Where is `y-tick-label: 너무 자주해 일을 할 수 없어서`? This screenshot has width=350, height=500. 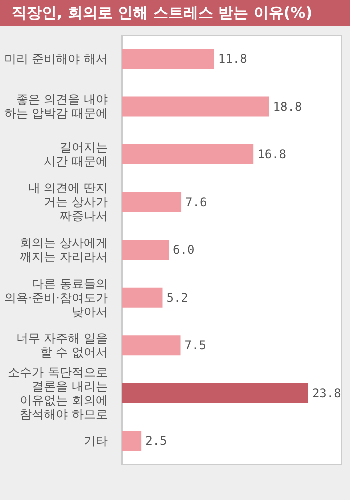
y-tick-label: 너무 자주해 일을 할 수 없어서 is located at coordinates (62, 346).